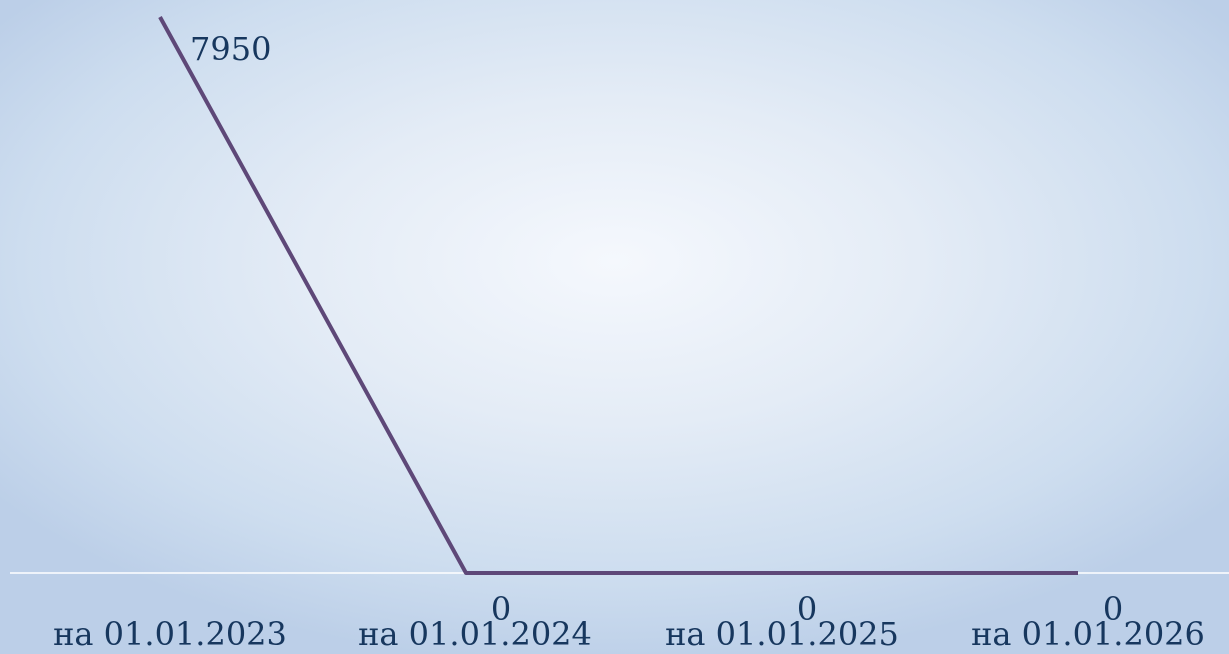 This screenshot has width=1229, height=654. Describe the element at coordinates (475, 634) in the screenshot. I see `x-tick-label: на 01.01.2024` at that location.